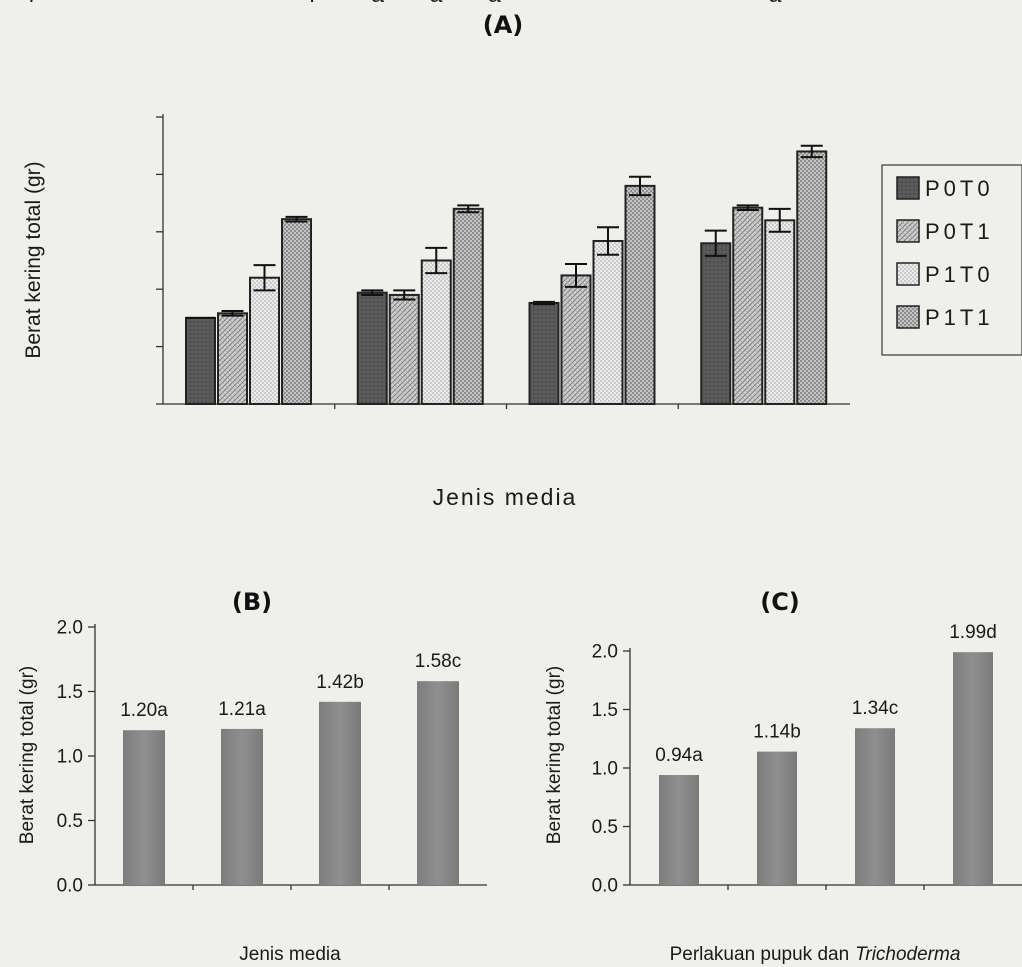 Image resolution: width=1022 pixels, height=967 pixels. What do you see at coordinates (780, 602) in the screenshot?
I see `panel-c-label: (C)` at bounding box center [780, 602].